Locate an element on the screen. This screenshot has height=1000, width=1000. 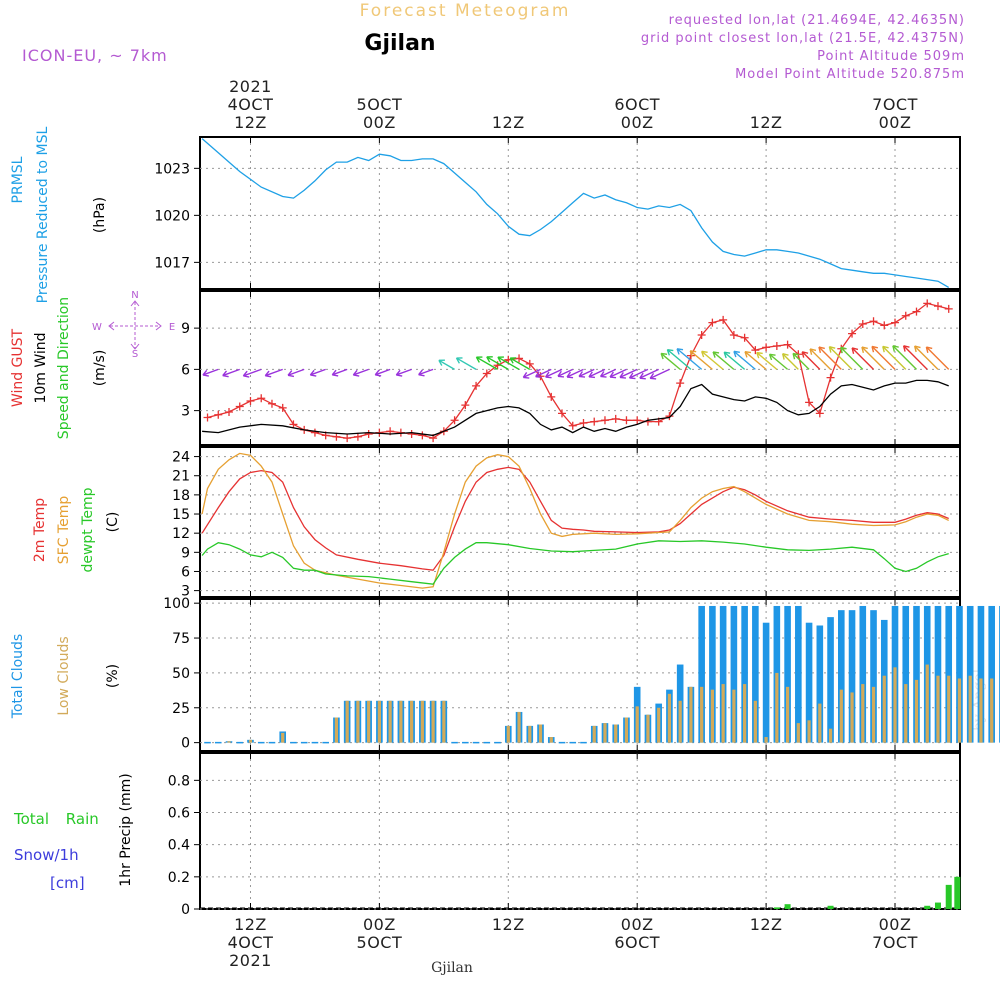
speed-direction-label: Speed and Direction is located at coordinates (64, 368).